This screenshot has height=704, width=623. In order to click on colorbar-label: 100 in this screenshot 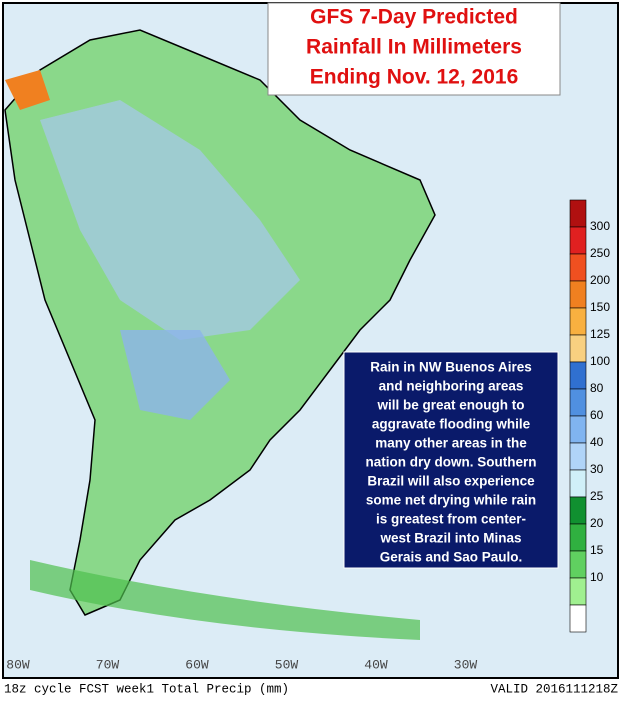, I will do `click(600, 361)`.